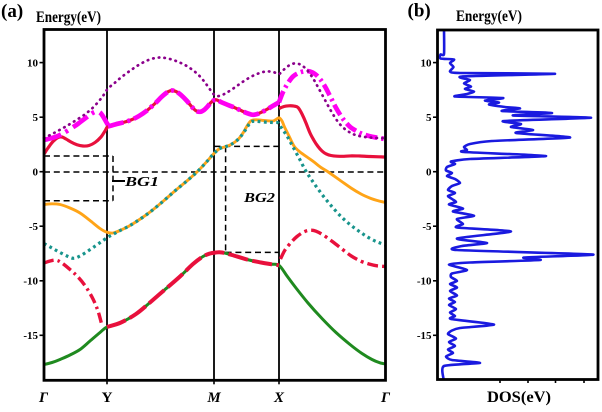 Image resolution: width=602 pixels, height=412 pixels. What do you see at coordinates (107, 398) in the screenshot?
I see `svg-text: Y` at bounding box center [107, 398].